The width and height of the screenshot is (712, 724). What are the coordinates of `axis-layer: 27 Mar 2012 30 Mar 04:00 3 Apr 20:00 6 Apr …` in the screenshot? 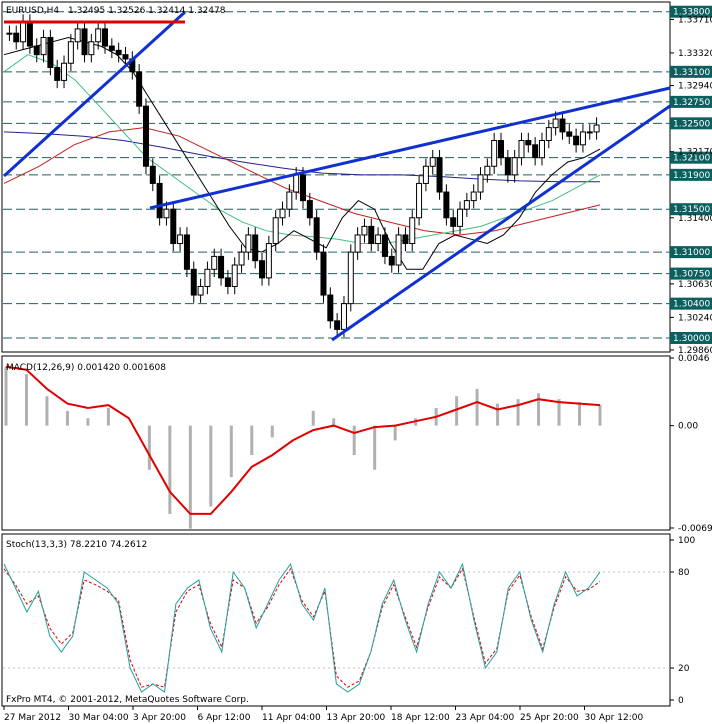 It's located at (323, 714).